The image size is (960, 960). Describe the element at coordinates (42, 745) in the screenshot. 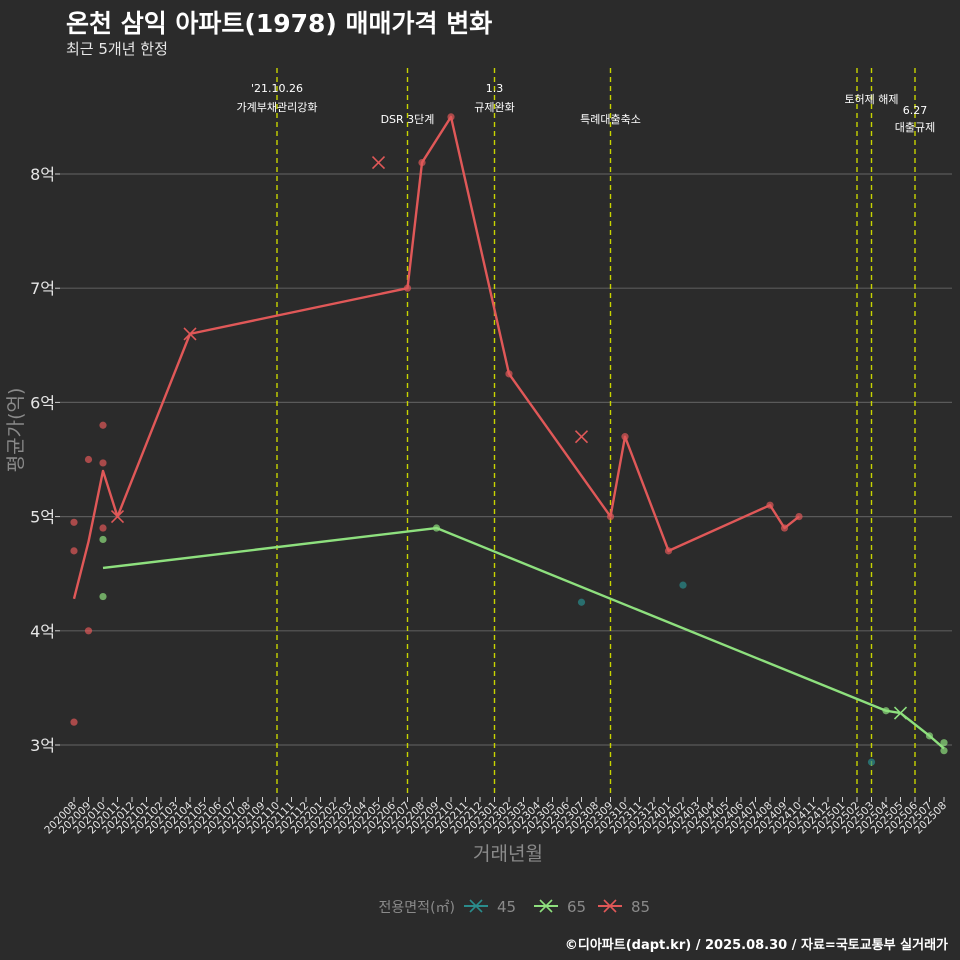

I see `y-tick-label: 3억` at that location.